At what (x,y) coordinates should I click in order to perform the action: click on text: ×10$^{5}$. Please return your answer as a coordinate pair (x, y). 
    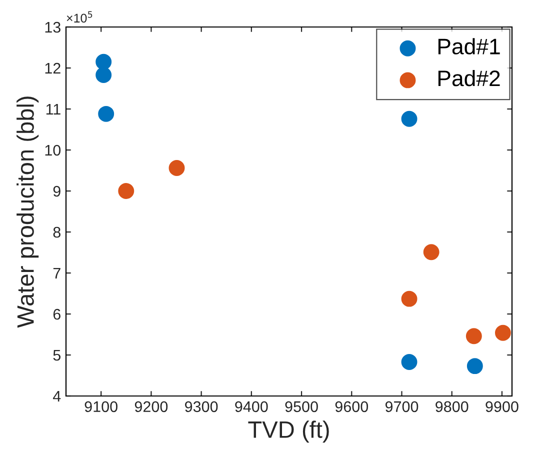
    Looking at the image, I should click on (79, 17).